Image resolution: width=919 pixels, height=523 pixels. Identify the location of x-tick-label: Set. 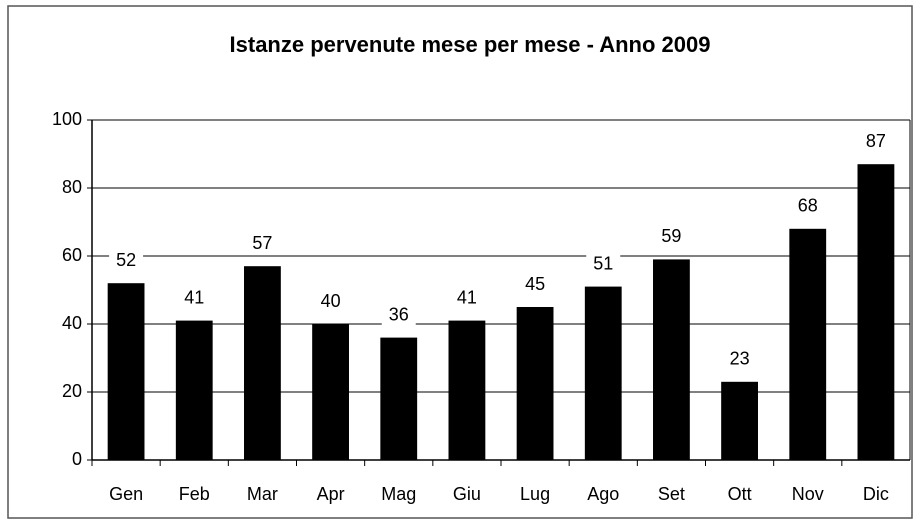
(671, 494).